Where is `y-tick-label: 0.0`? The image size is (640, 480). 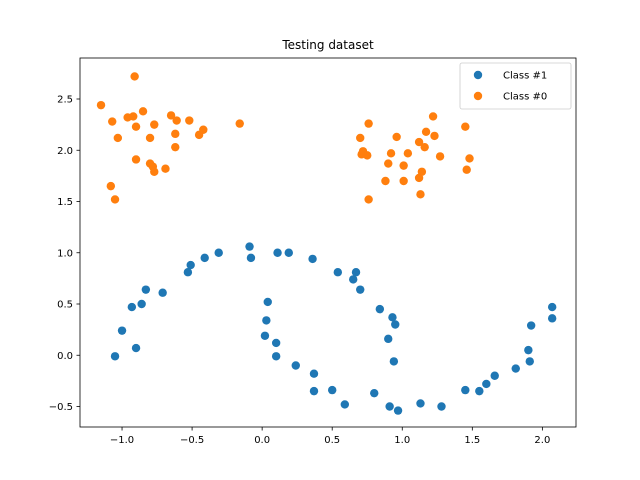
y-tick-label: 0.0 is located at coordinates (65, 356).